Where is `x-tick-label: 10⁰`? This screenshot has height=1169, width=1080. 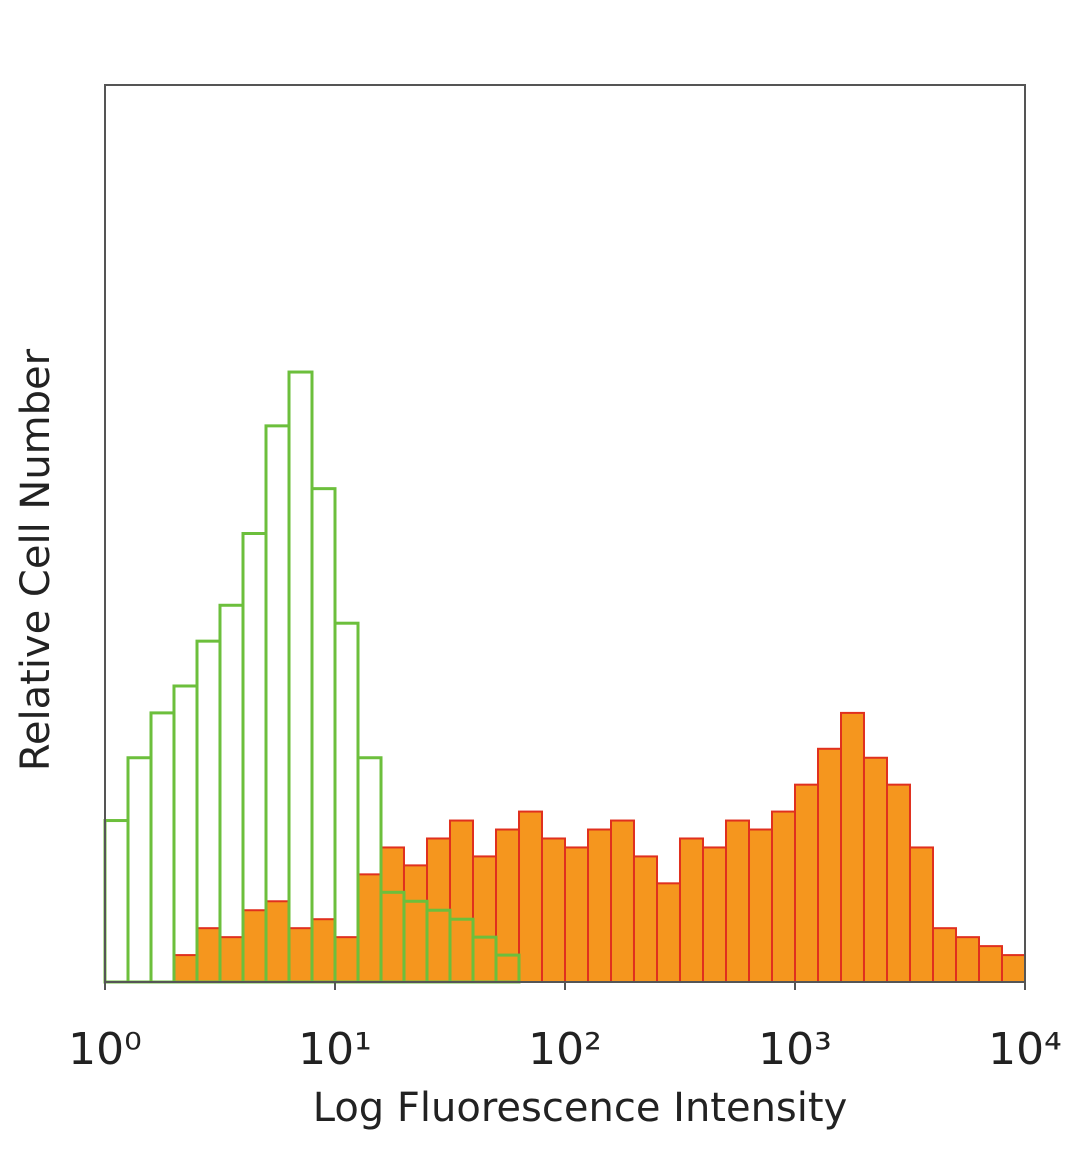 x-tick-label: 10⁰ is located at coordinates (105, 1049).